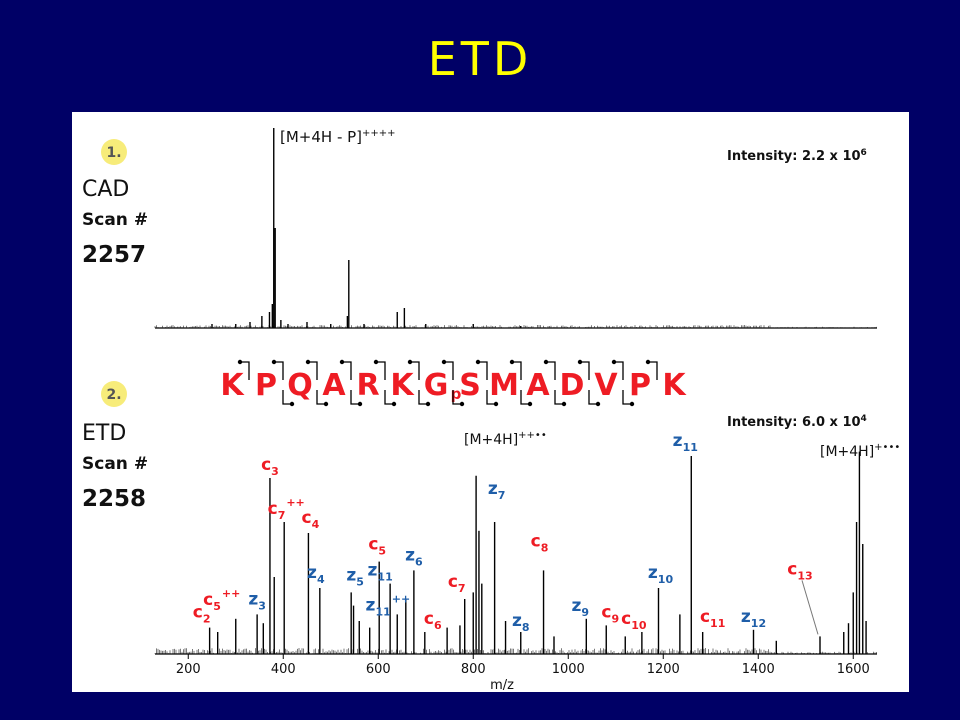 This screenshot has height=720, width=960. I want to click on ion-label-c8: c8, so click(540, 542).